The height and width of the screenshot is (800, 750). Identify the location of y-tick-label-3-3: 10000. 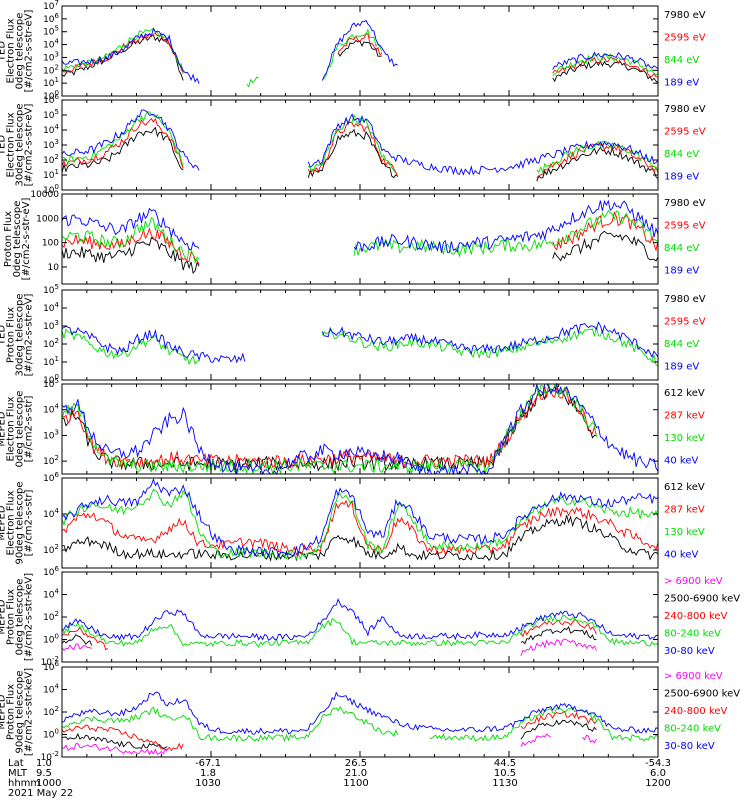
(44, 195).